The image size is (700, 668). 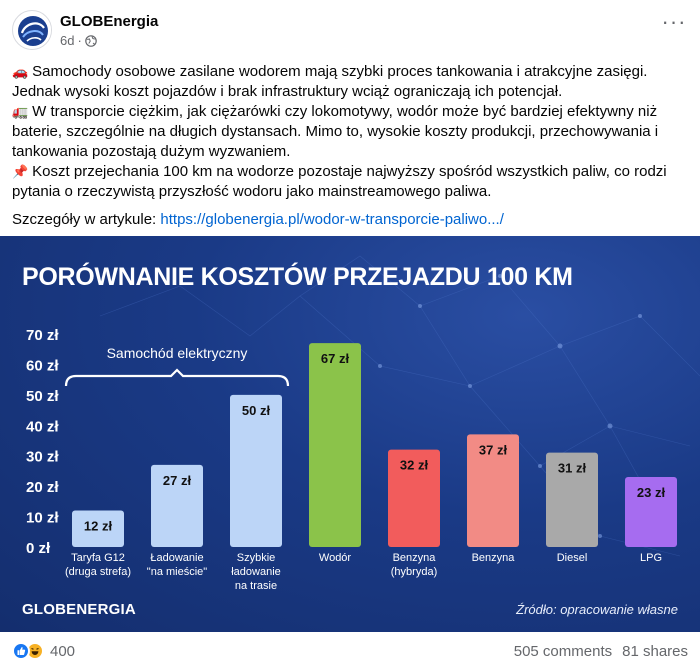 What do you see at coordinates (256, 558) in the screenshot?
I see `x-category-label: Szybkie` at bounding box center [256, 558].